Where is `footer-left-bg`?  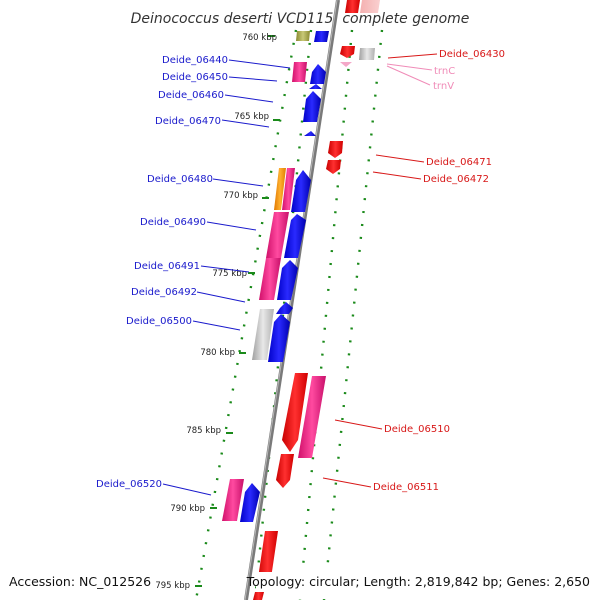
footer-left-bg is located at coordinates (79, 581).